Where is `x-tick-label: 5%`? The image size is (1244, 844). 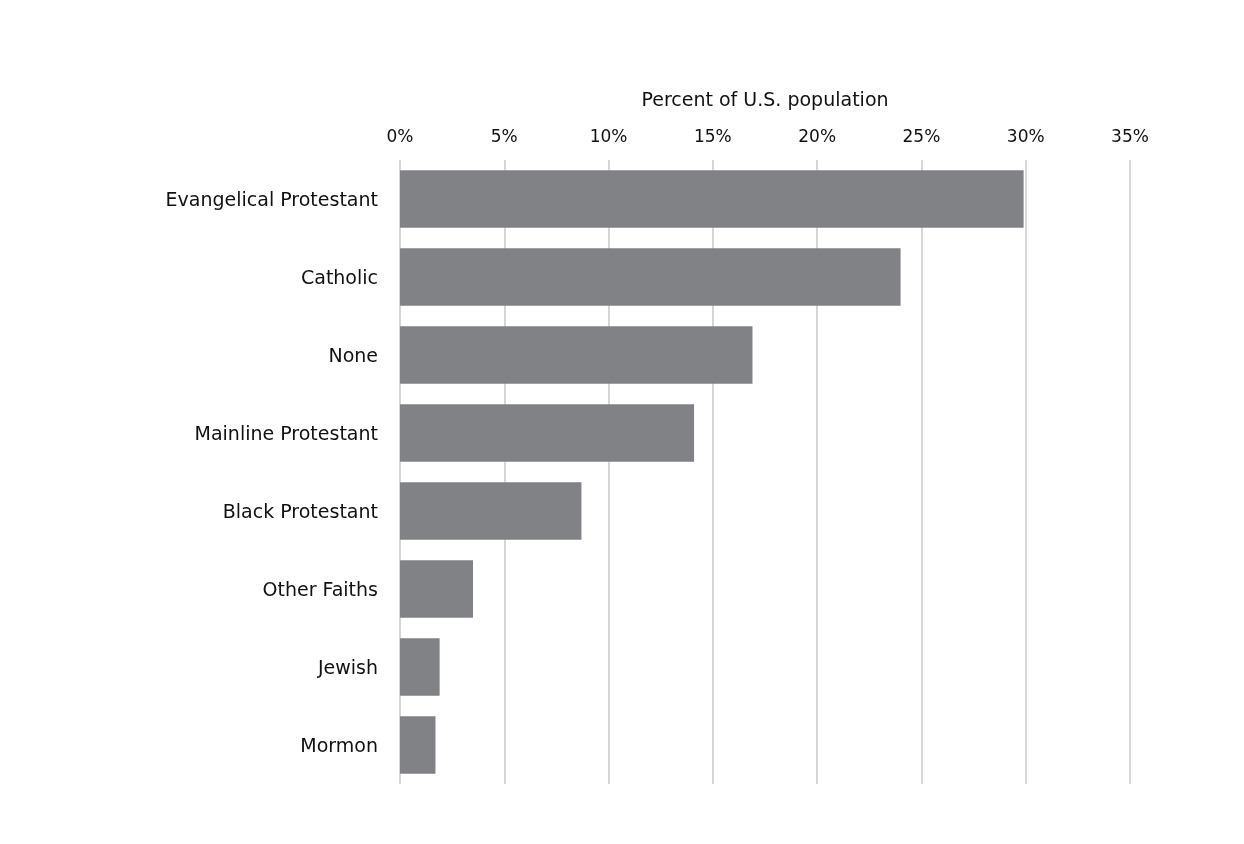 x-tick-label: 5% is located at coordinates (504, 135).